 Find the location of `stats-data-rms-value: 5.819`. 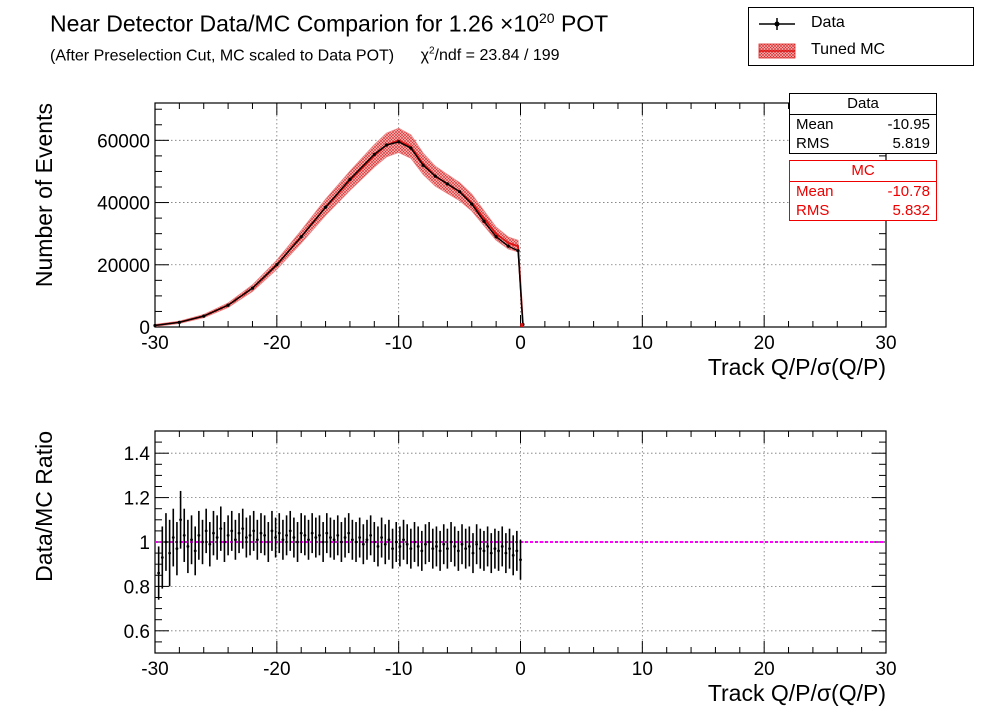

stats-data-rms-value: 5.819 is located at coordinates (911, 143).